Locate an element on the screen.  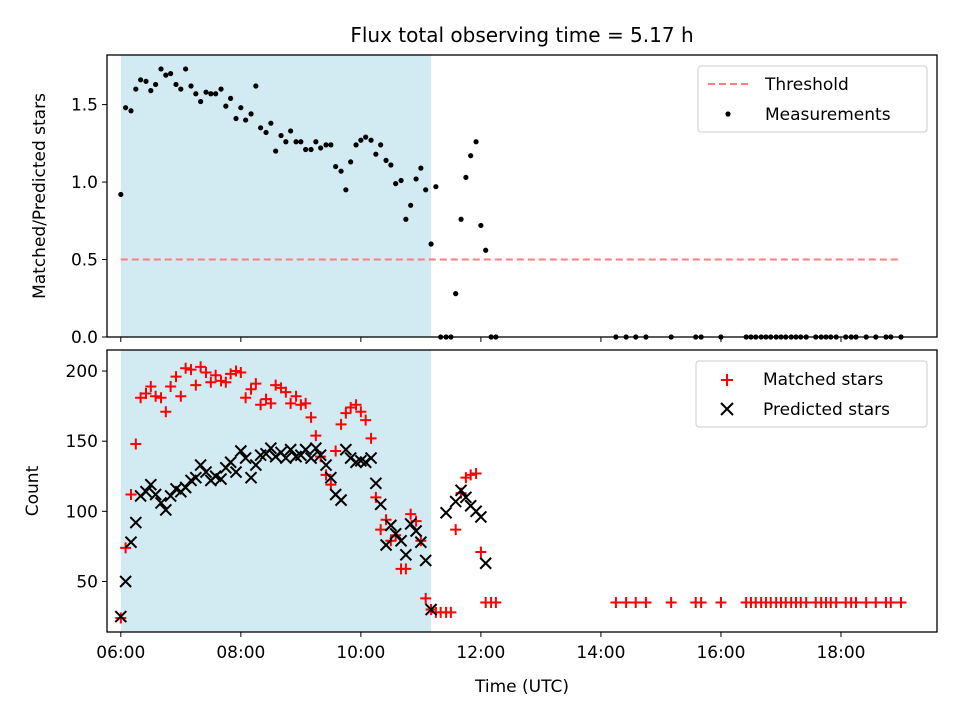
x-tick-label: 18:00 is located at coordinates (840, 653).